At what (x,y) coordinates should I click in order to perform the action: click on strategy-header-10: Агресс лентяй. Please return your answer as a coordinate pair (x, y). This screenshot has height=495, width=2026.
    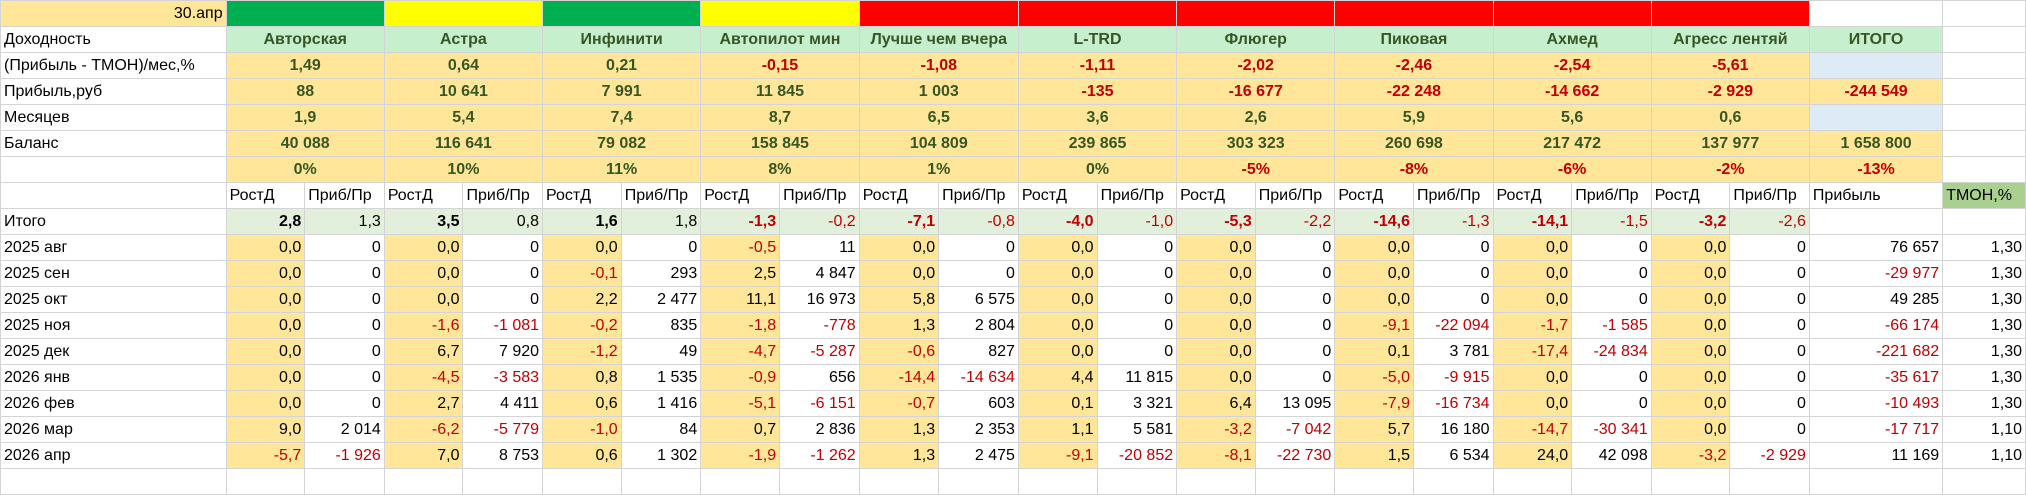
    Looking at the image, I should click on (1730, 39).